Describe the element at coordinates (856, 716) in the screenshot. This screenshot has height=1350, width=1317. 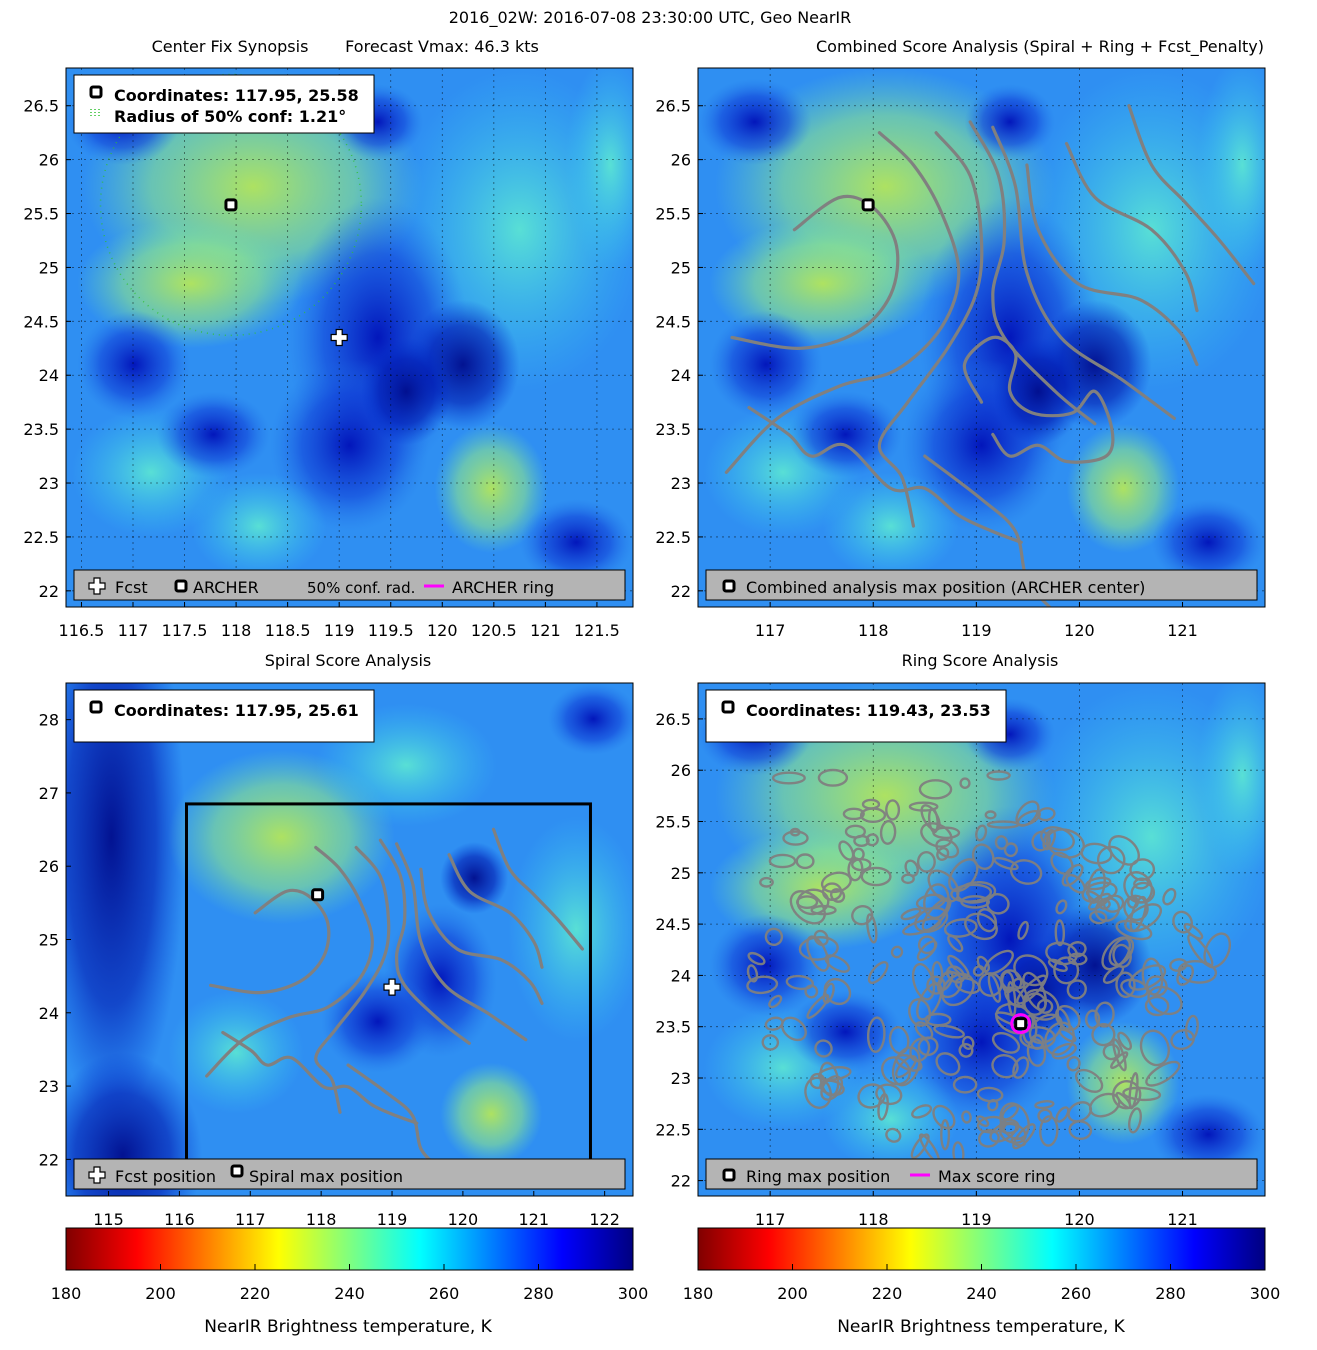
I see `info-box` at that location.